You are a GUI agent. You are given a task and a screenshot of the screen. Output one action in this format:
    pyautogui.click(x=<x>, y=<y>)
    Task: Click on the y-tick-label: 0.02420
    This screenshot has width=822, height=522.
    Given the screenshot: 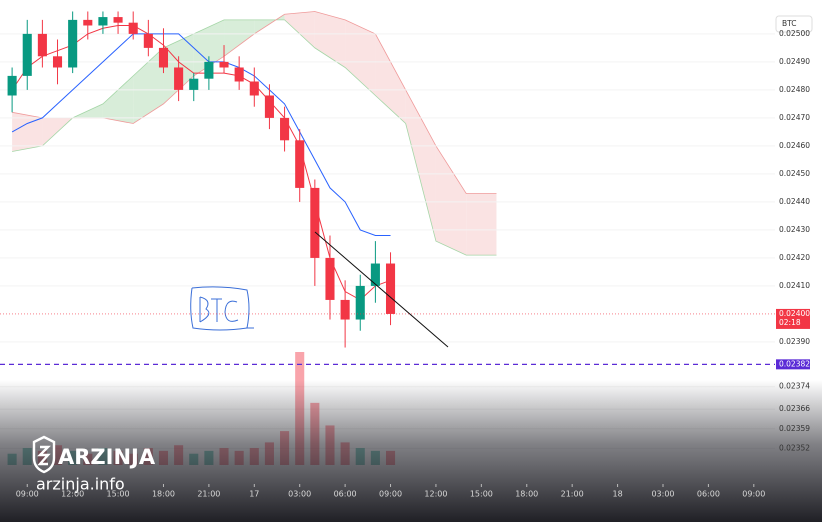 What is the action you would take?
    pyautogui.click(x=794, y=257)
    